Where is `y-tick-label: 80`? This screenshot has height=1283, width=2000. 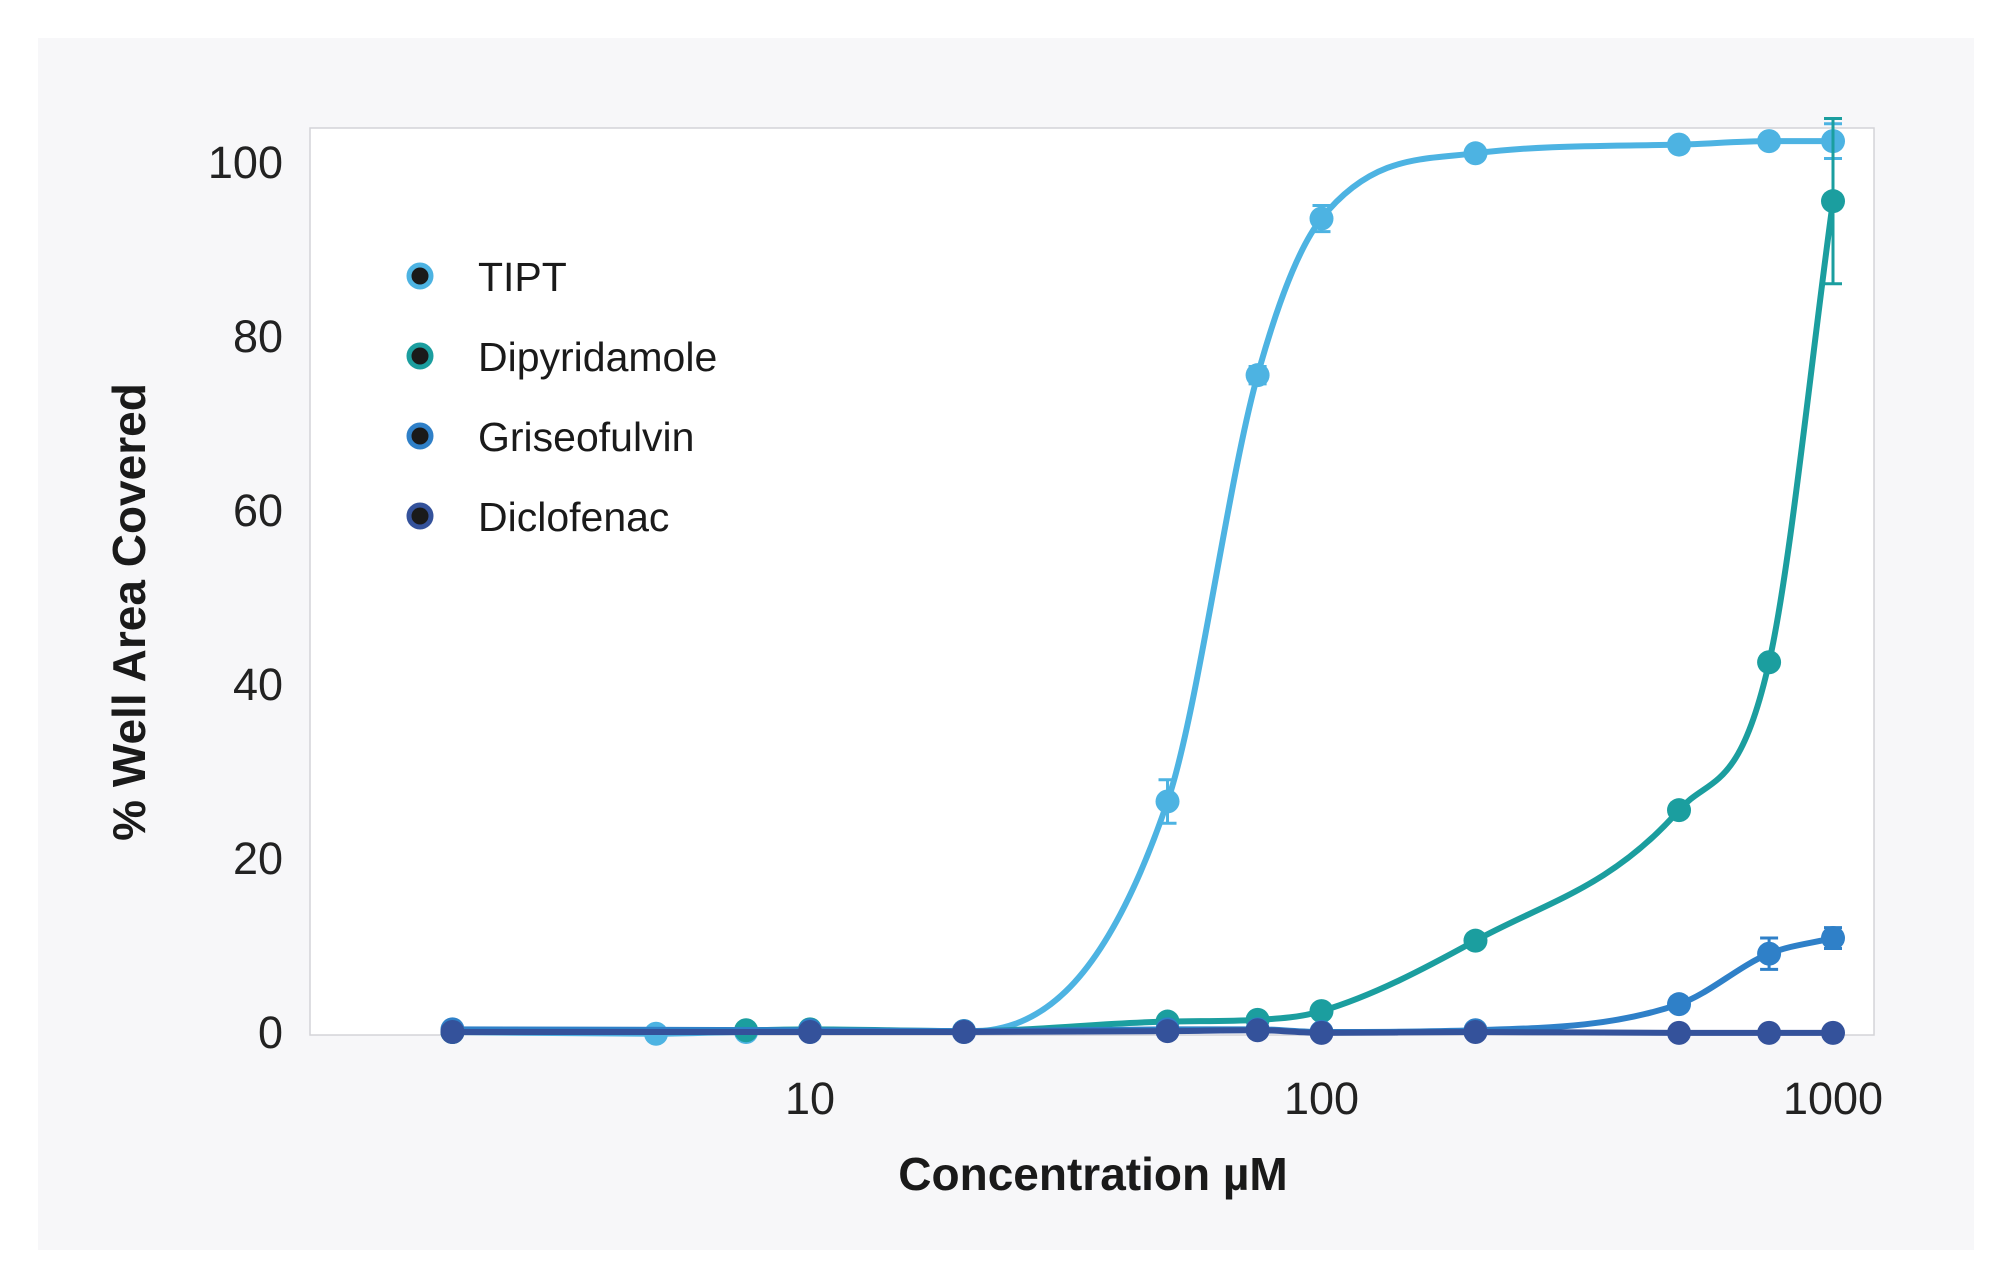
y-tick-label: 80 is located at coordinates (258, 336).